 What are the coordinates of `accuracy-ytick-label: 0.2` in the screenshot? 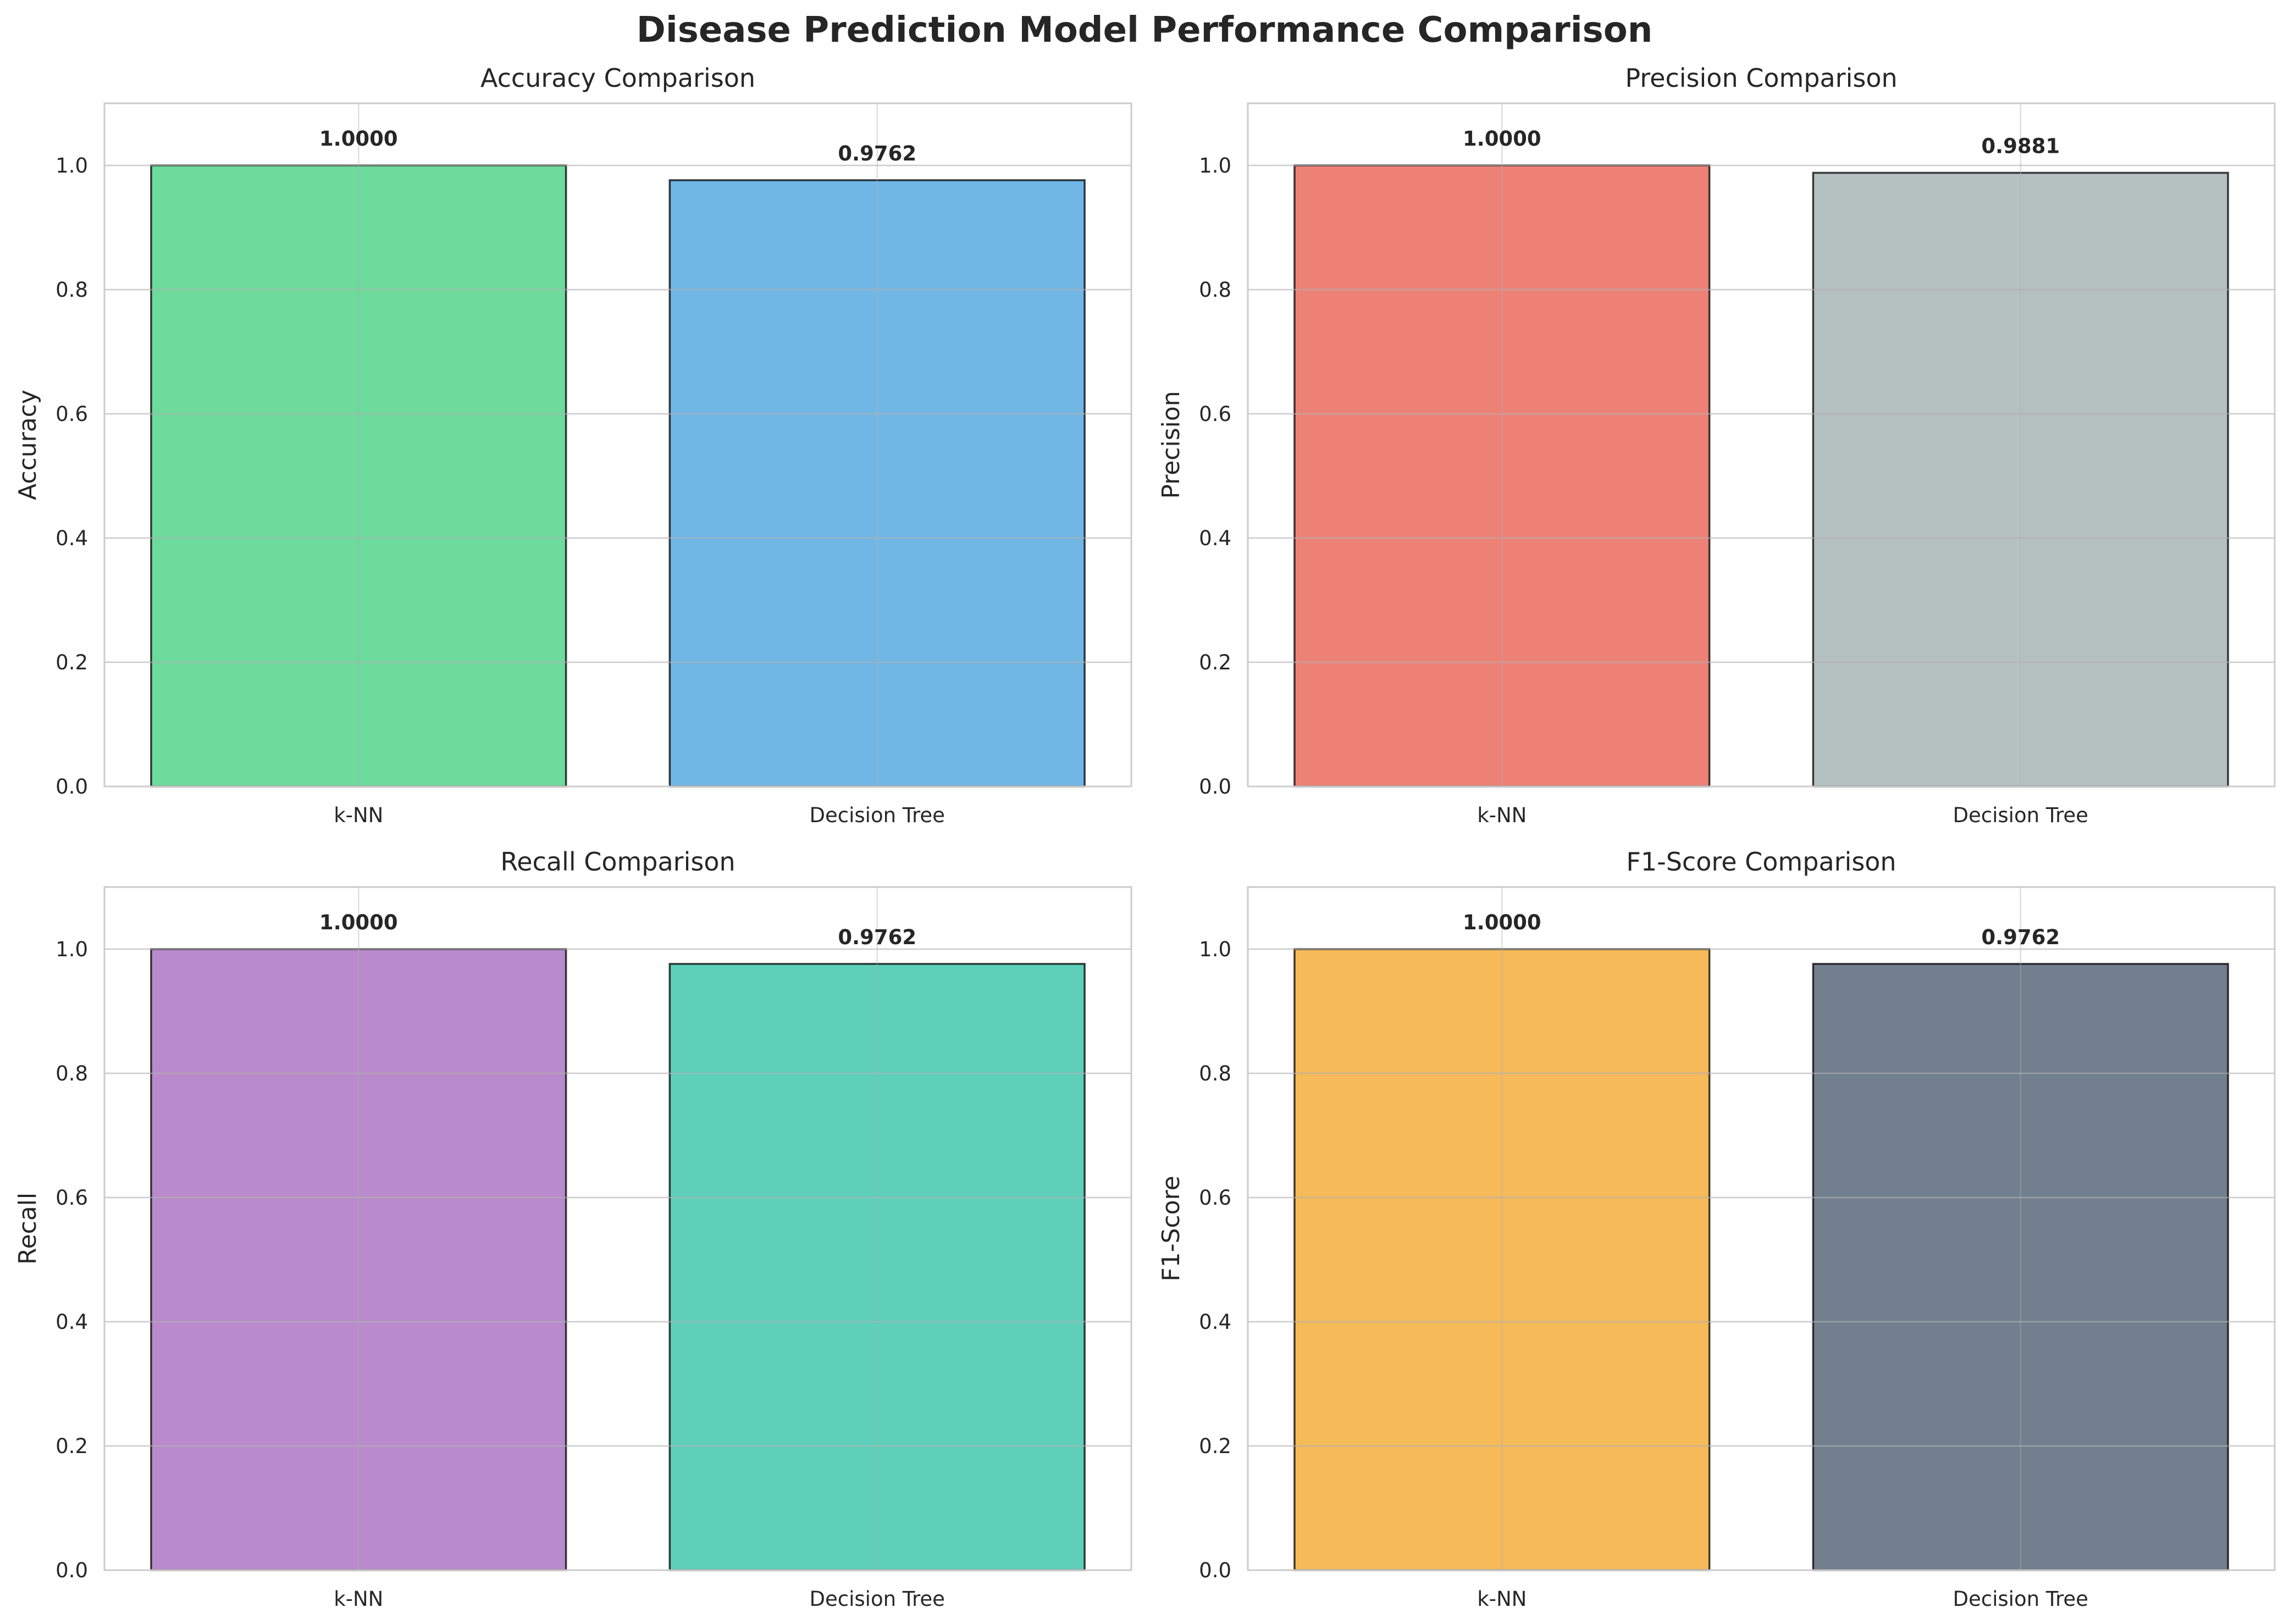 It's located at (72, 662).